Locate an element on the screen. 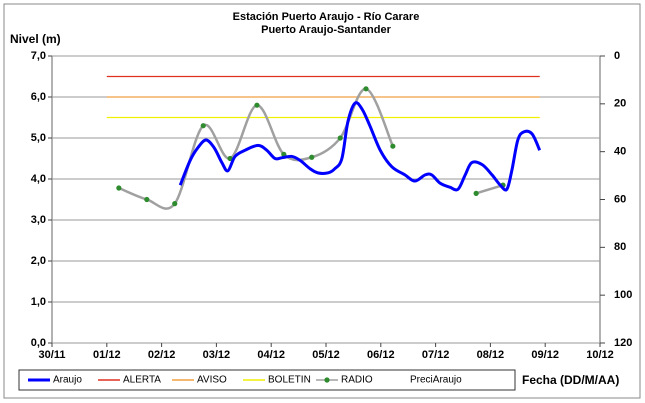 The width and height of the screenshot is (645, 403). legend-label: AVISO is located at coordinates (212, 380).